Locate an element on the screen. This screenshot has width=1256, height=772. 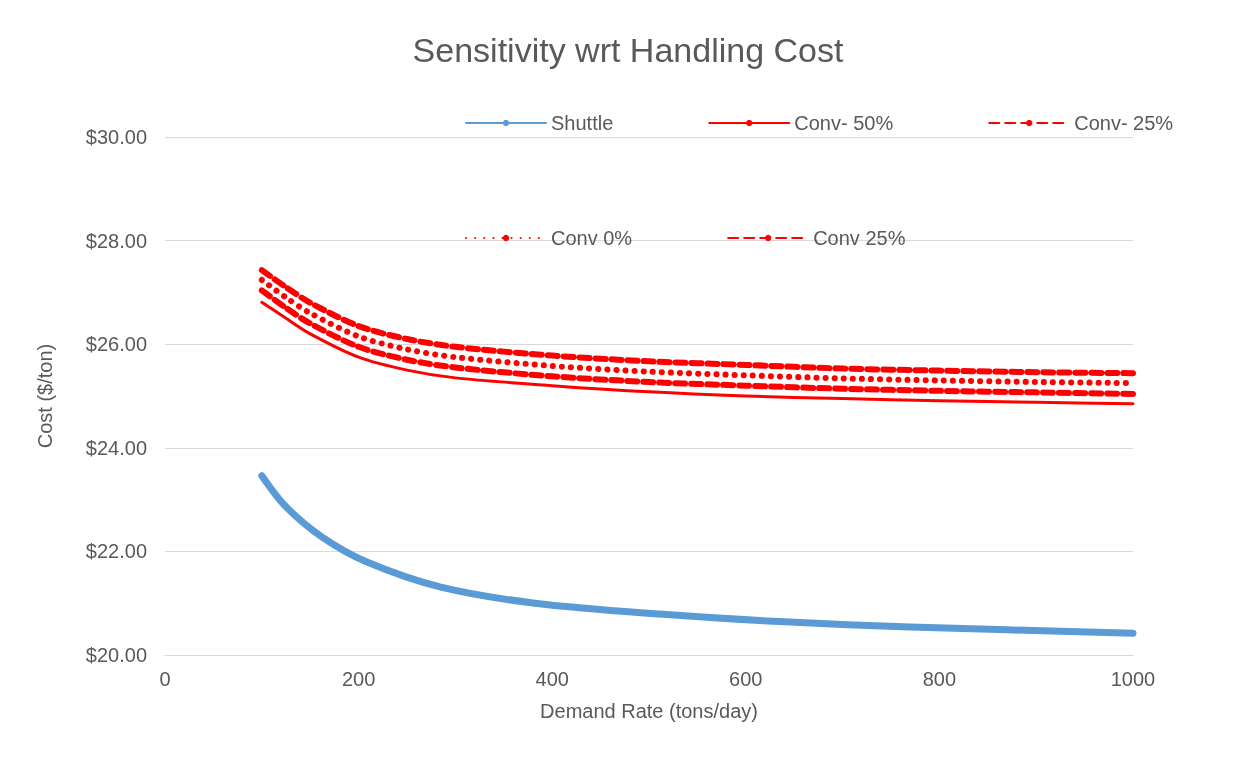
y-tick-label: $30.00 is located at coordinates (116, 137).